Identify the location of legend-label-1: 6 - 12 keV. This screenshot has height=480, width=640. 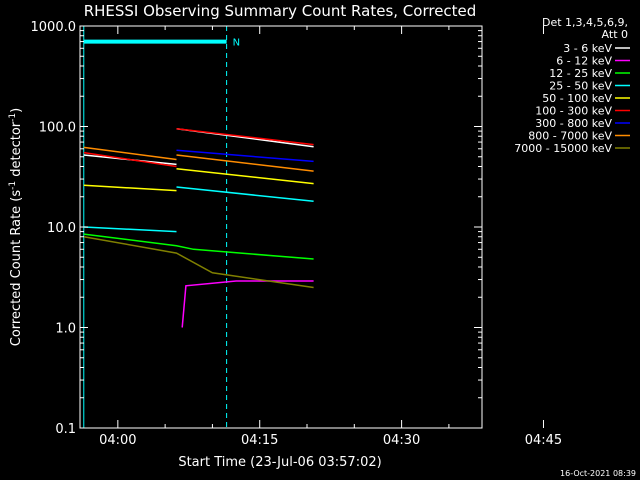
(584, 61).